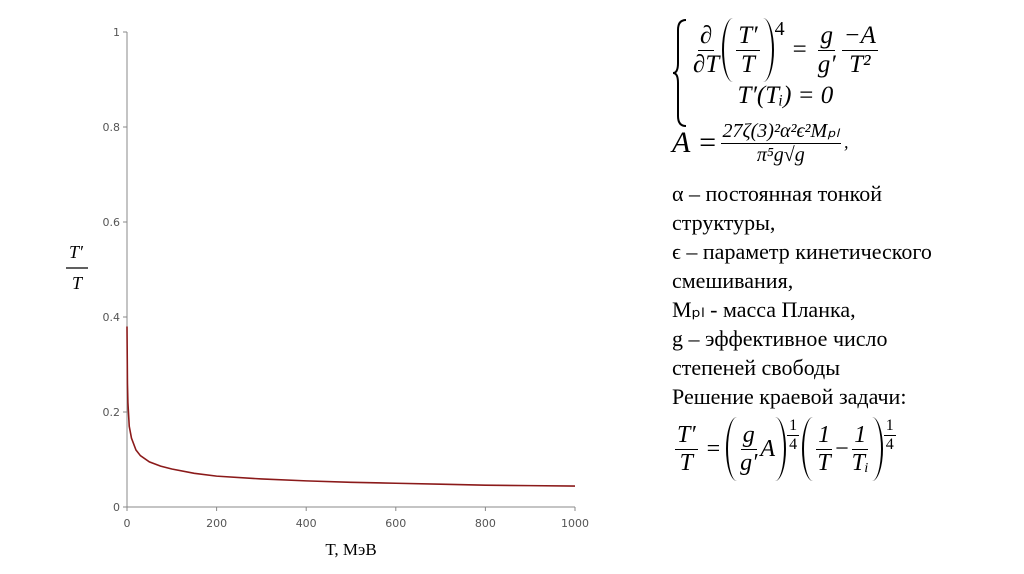 This screenshot has height=574, width=1024. What do you see at coordinates (780, 155) in the screenshot?
I see `denominator: π⁵g√g` at bounding box center [780, 155].